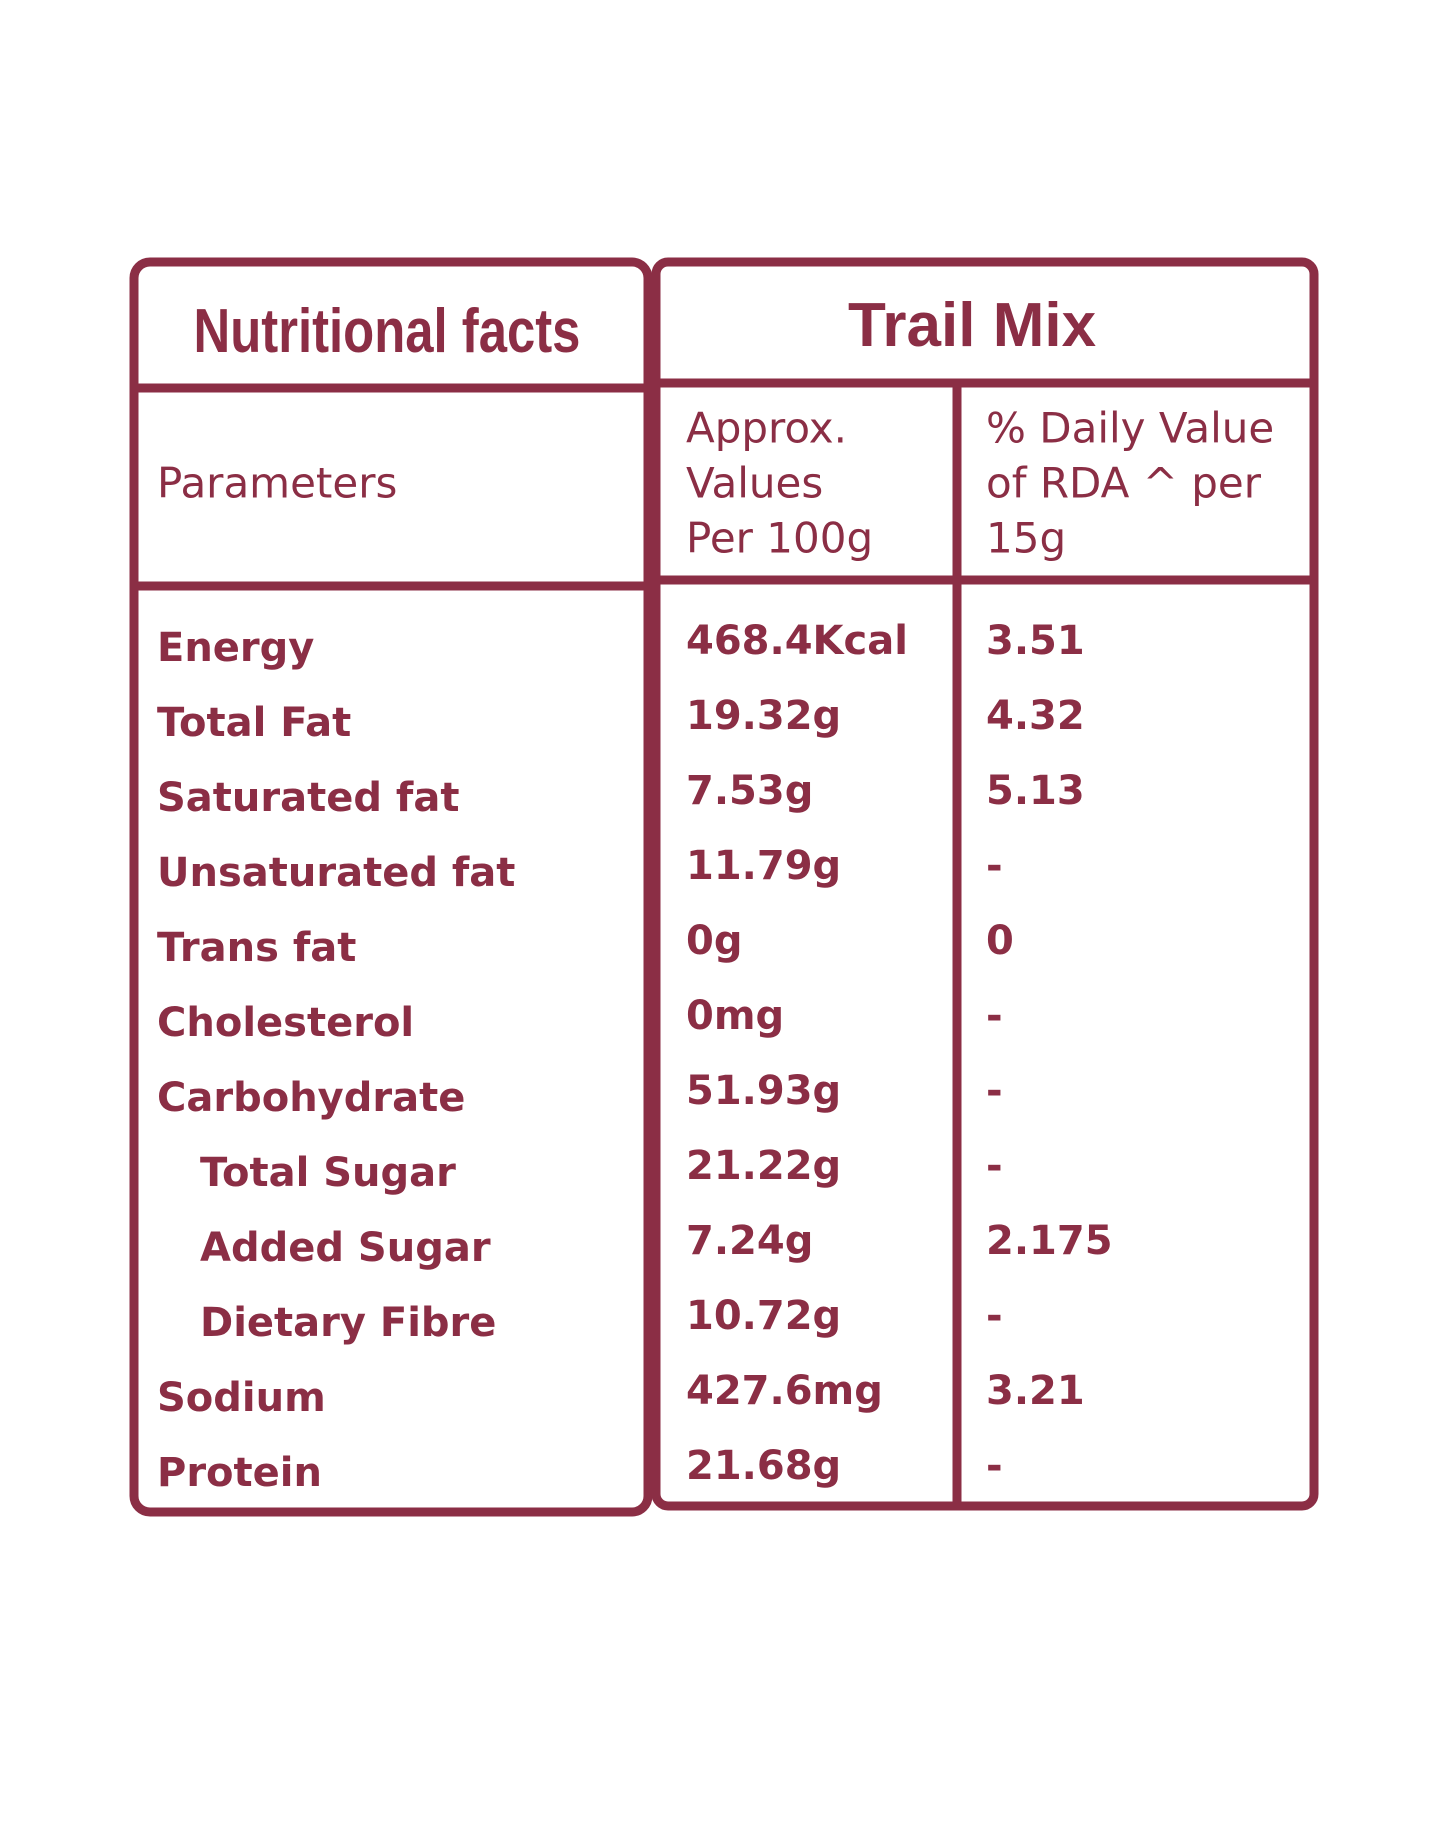 This screenshot has height=1835, width=1445. What do you see at coordinates (387, 331) in the screenshot?
I see `title: Nutritional facts` at bounding box center [387, 331].